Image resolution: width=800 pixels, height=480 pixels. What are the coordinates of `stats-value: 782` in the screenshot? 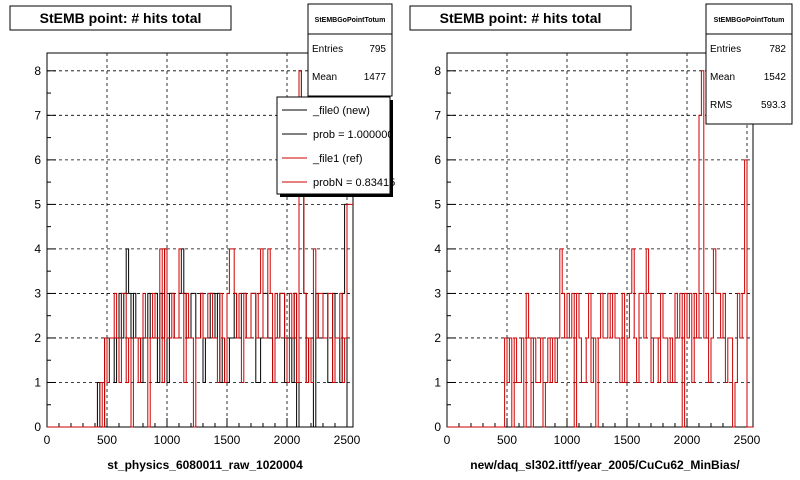 It's located at (777, 49).